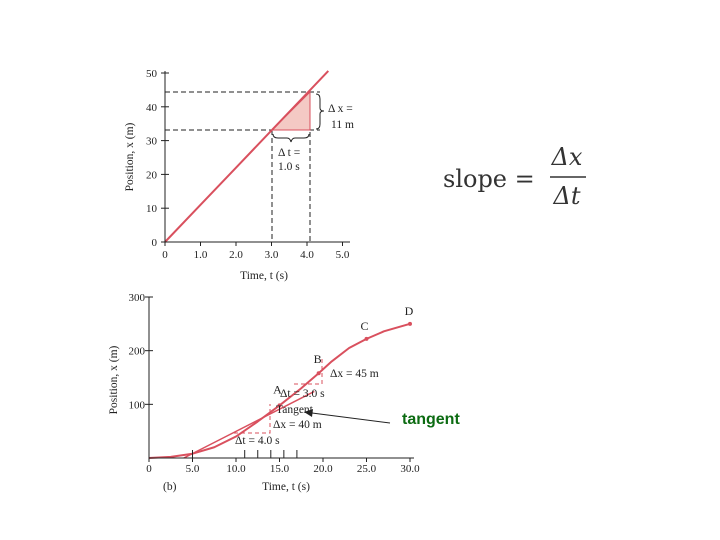 The image size is (720, 540). What do you see at coordinates (137, 298) in the screenshot?
I see `bottom-y-tick-label: 300` at bounding box center [137, 298].